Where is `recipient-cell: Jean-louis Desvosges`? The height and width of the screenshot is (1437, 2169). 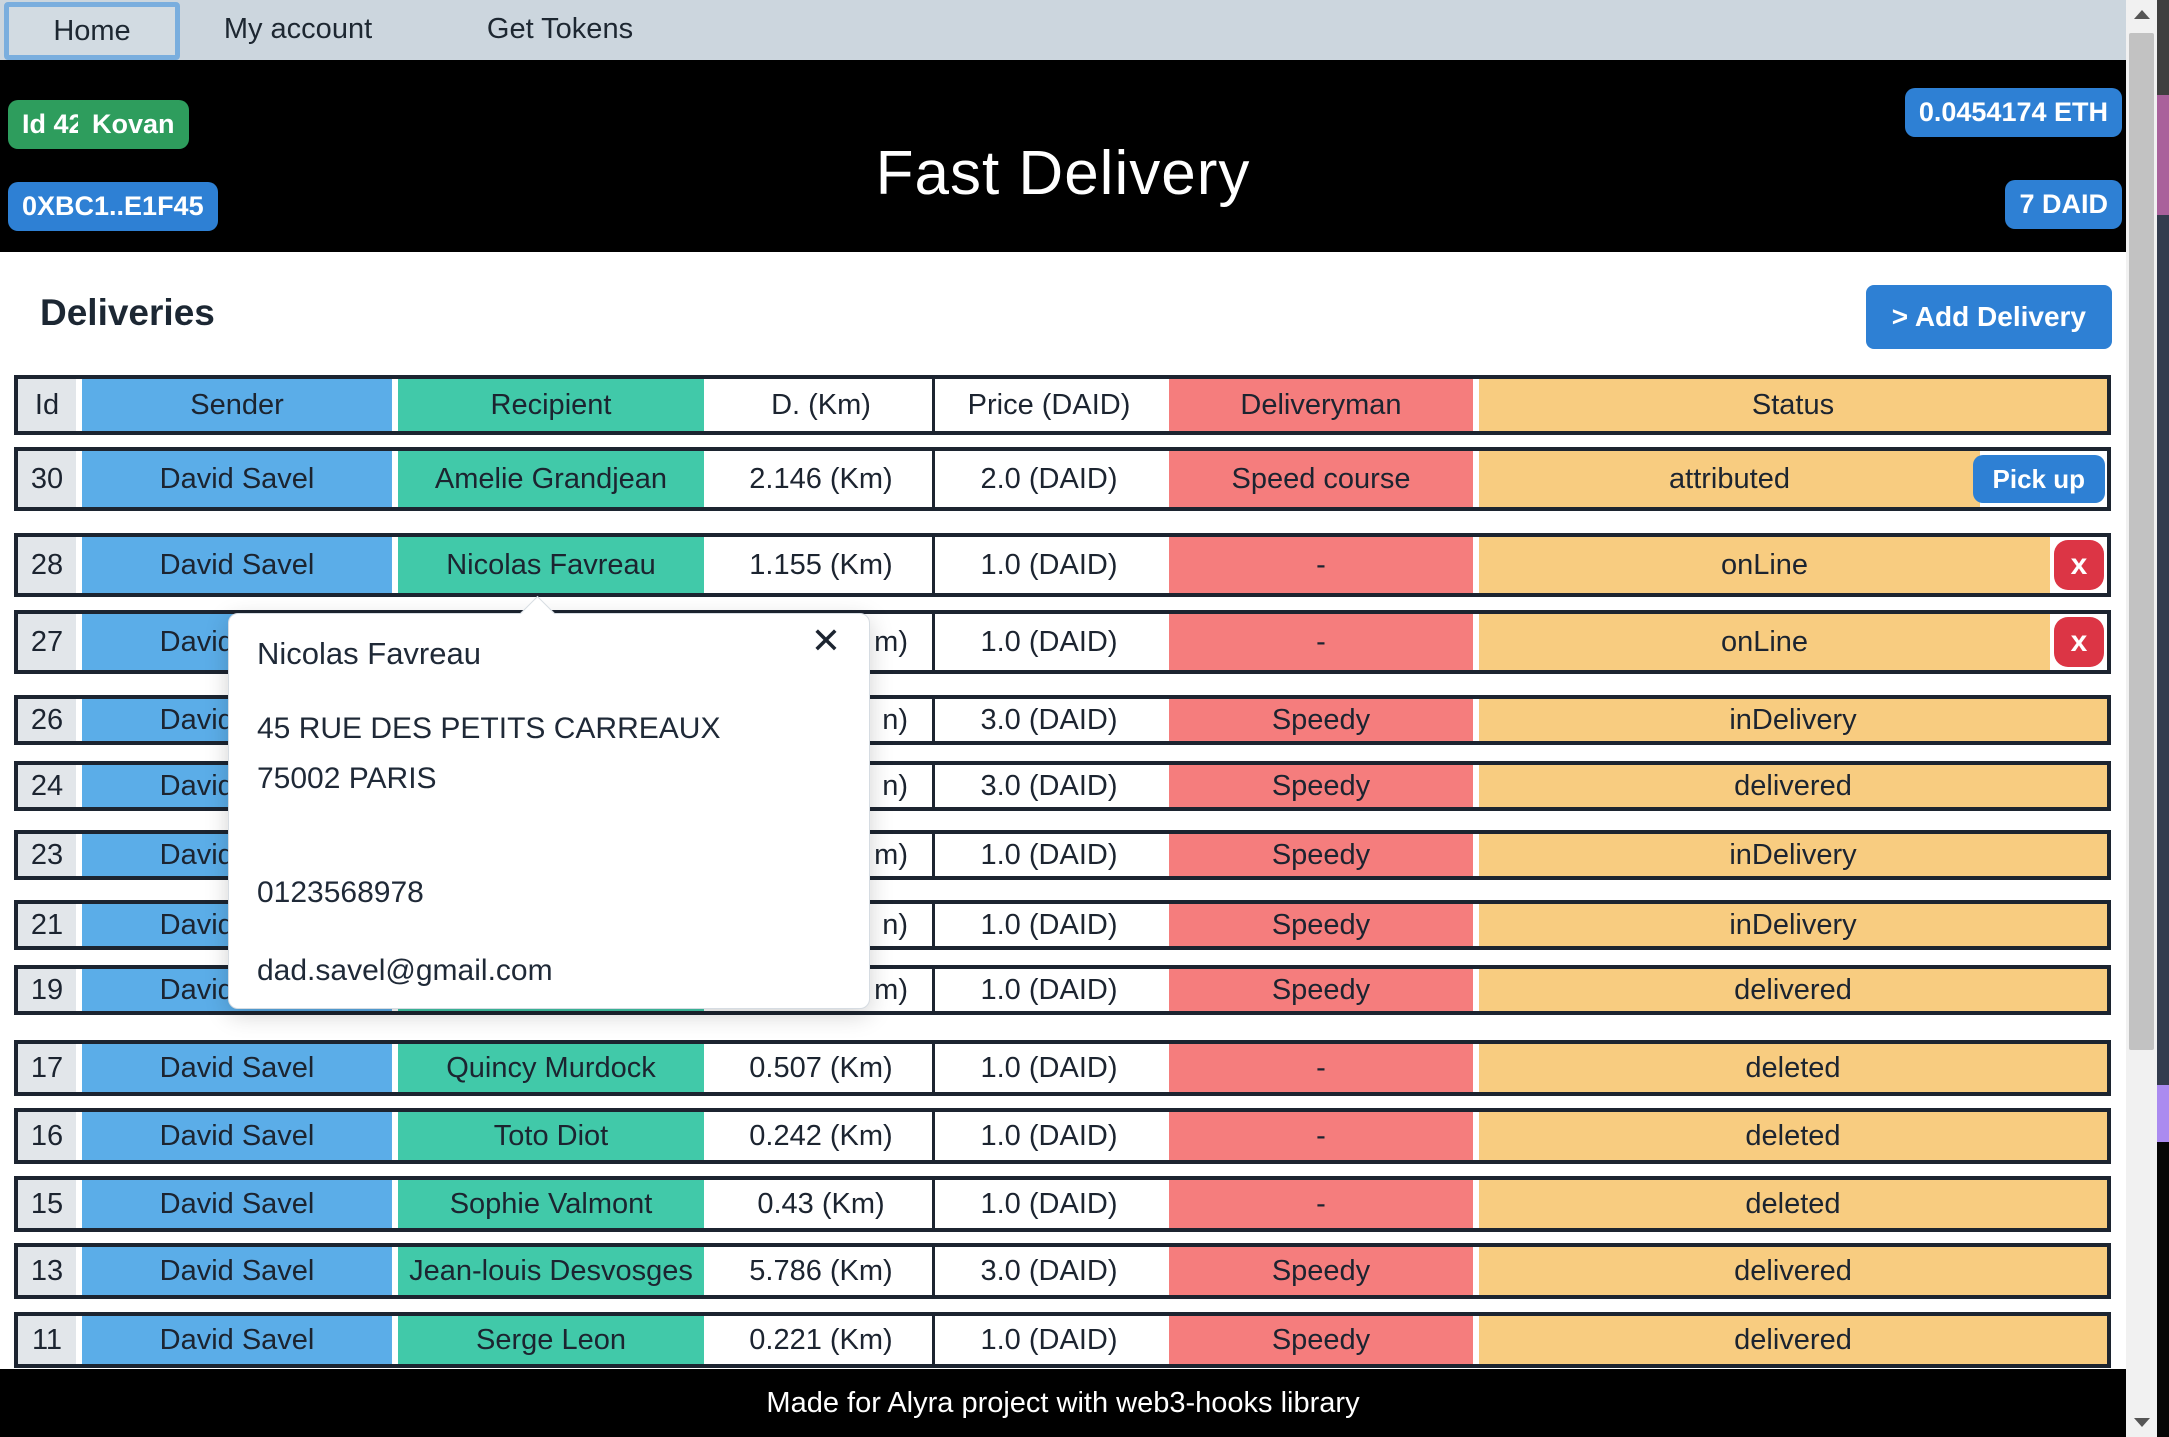 recipient-cell: Jean-louis Desvosges is located at coordinates (551, 1271).